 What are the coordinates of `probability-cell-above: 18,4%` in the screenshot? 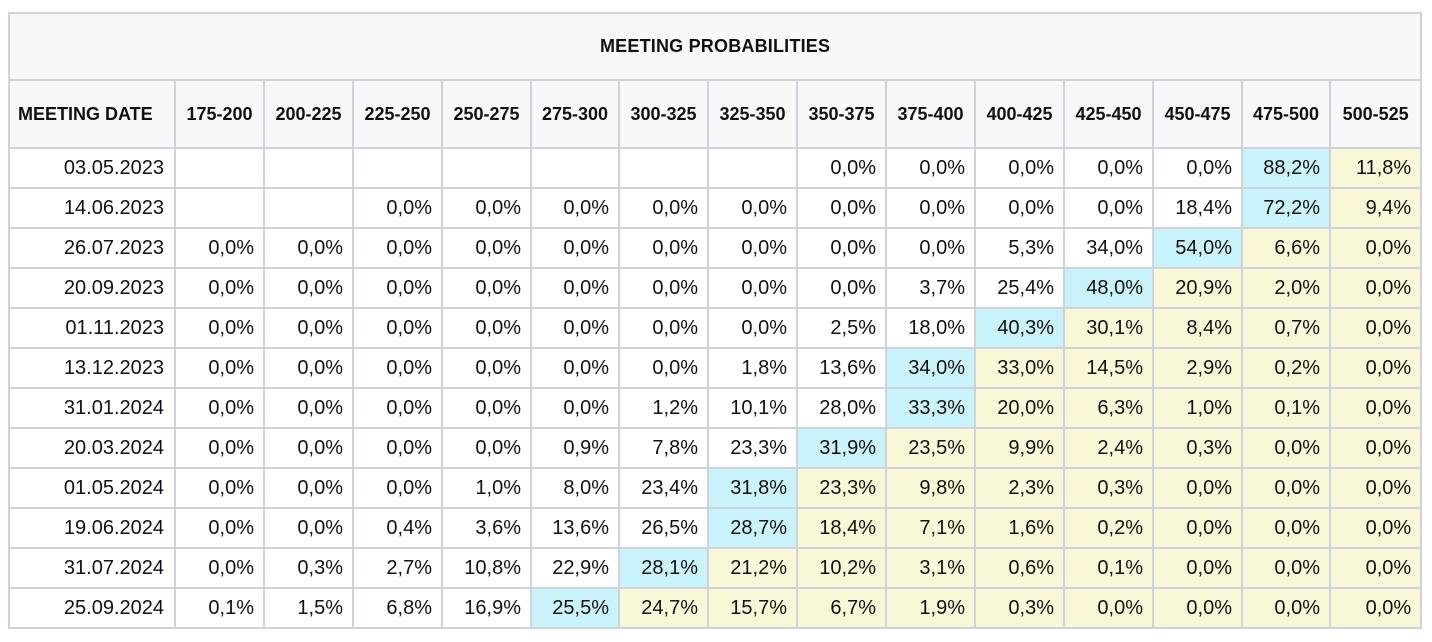 It's located at (841, 528).